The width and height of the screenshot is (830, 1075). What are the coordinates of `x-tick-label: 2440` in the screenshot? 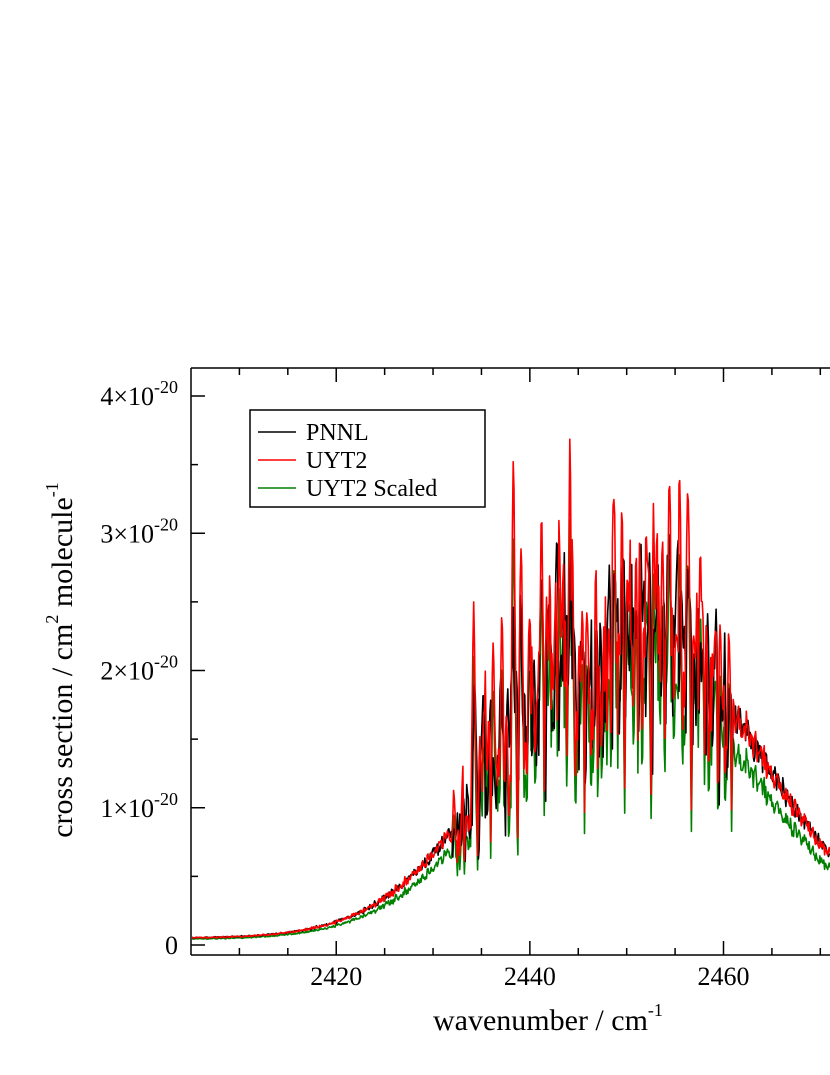 It's located at (530, 976).